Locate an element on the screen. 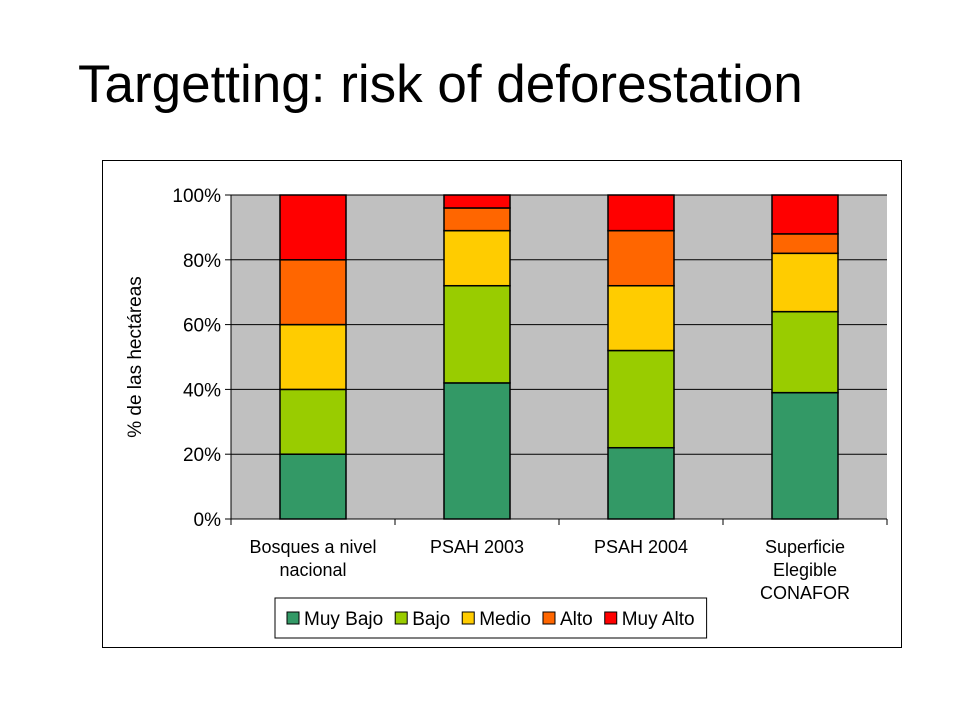  x-category-label-4-line-2: Elegible is located at coordinates (805, 570).